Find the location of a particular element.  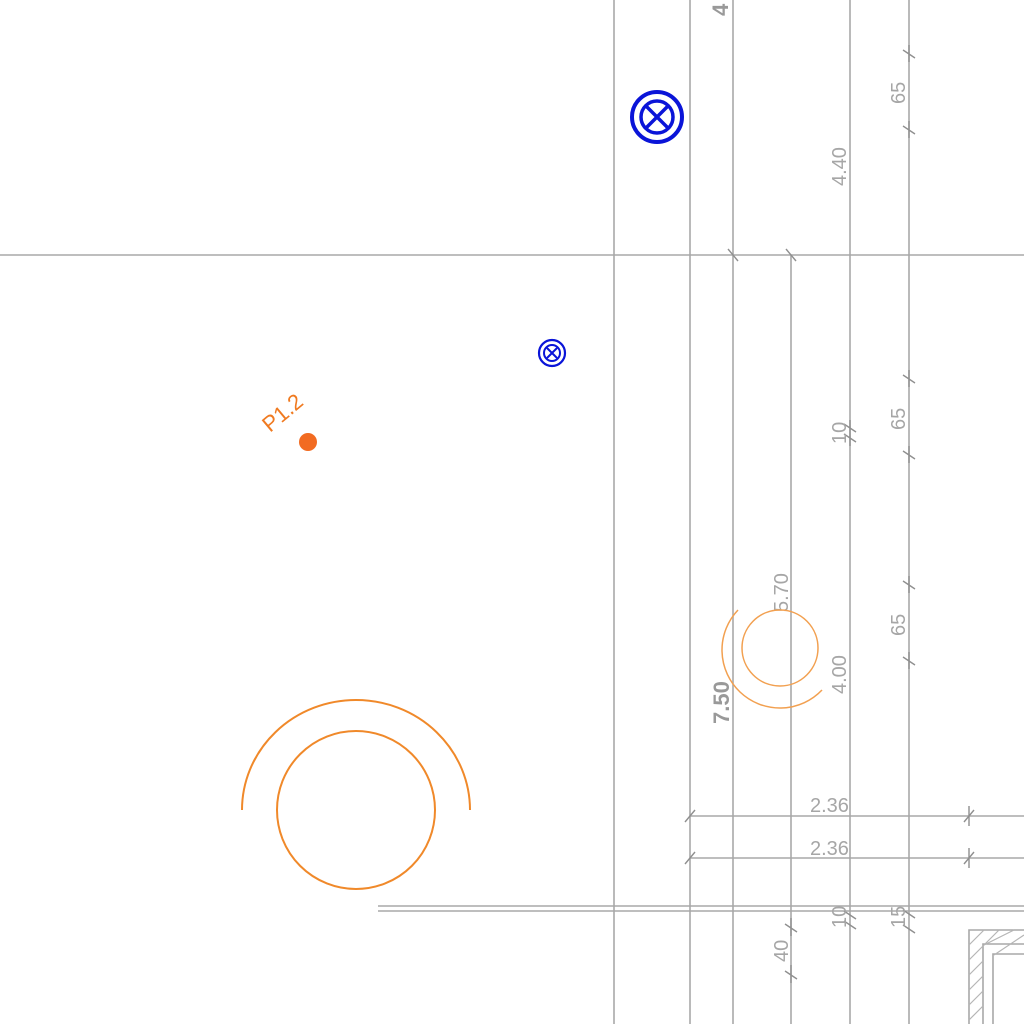

fixture-large is located at coordinates (356, 794).